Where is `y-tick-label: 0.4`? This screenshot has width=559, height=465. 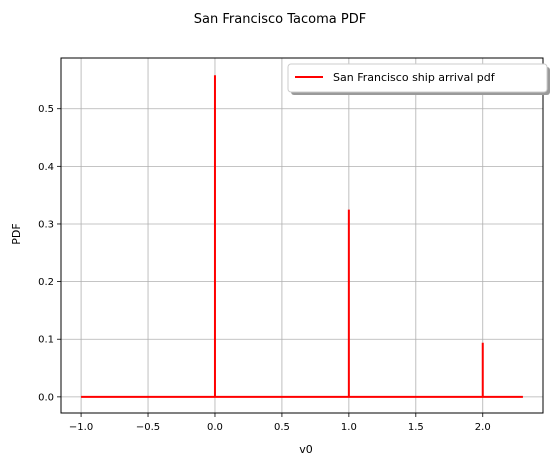 y-tick-label: 0.4 is located at coordinates (46, 167).